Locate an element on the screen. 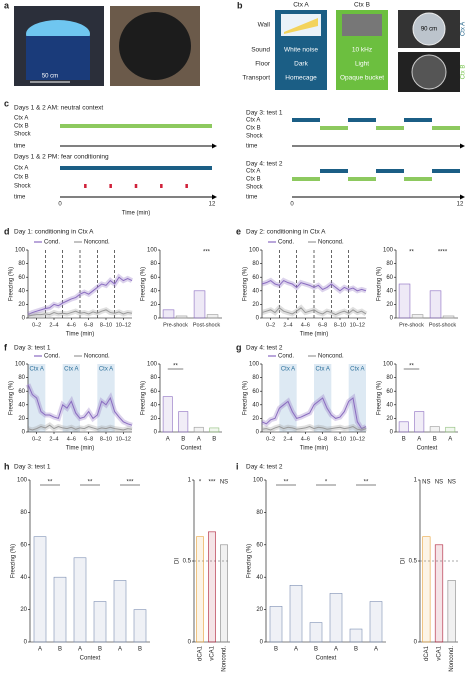 This screenshot has width=466, height=685. axis-title: Time (min) is located at coordinates (136, 214).